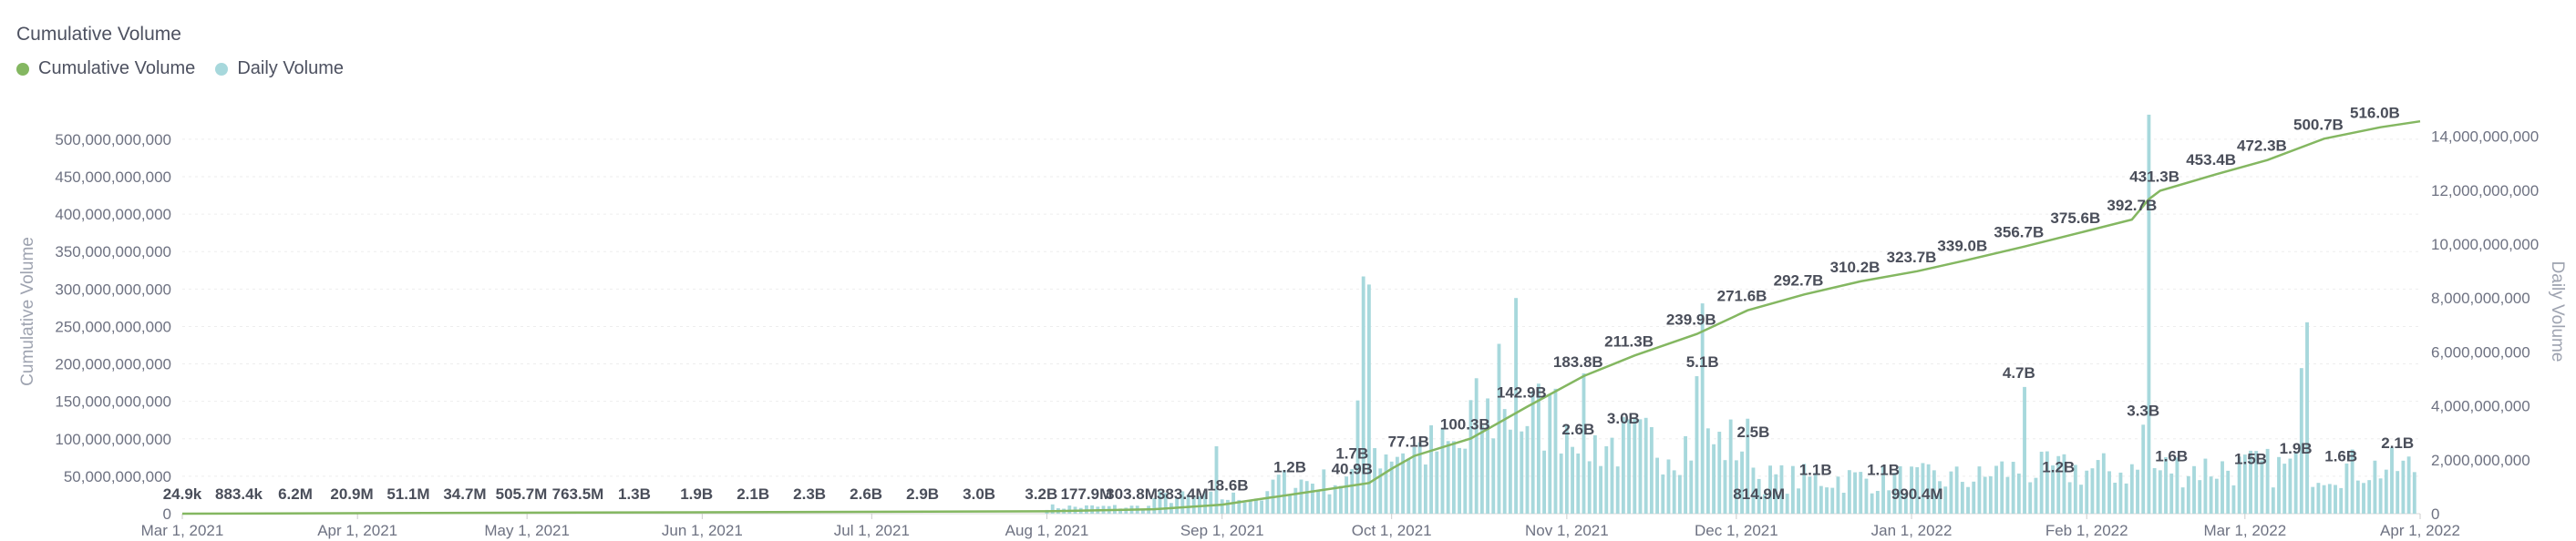 The width and height of the screenshot is (2576, 541). Describe the element at coordinates (578, 494) in the screenshot. I see `data-label: 763.5M` at that location.